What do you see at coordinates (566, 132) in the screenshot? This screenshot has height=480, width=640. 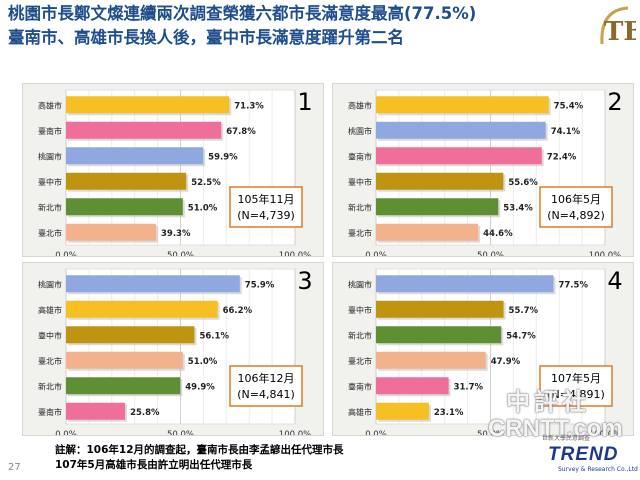 I see `value-label: 74.1%` at bounding box center [566, 132].